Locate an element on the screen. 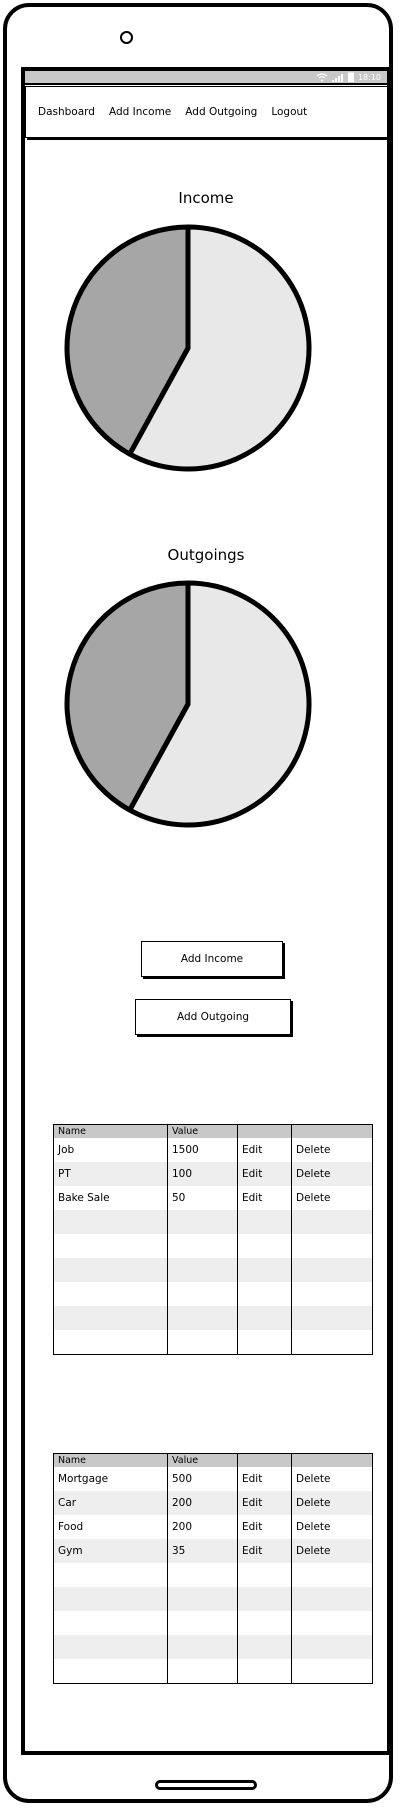  table-row: PT 100 Edit Delete is located at coordinates (213, 1174).